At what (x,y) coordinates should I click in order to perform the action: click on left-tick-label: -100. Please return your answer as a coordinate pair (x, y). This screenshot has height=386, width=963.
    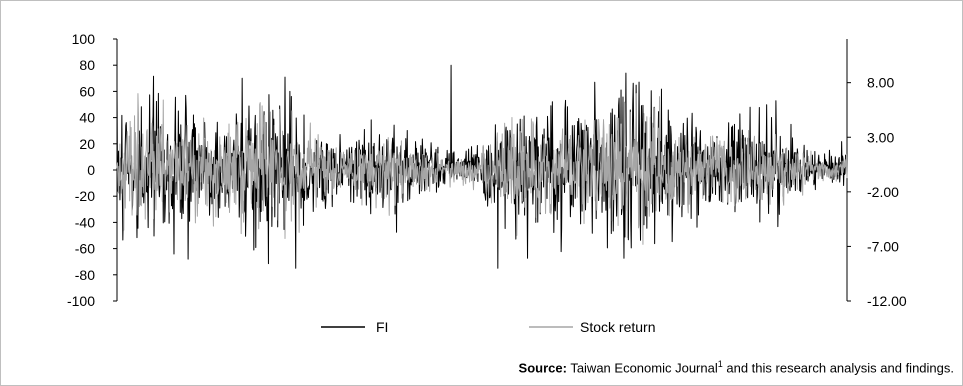
    Looking at the image, I should click on (81, 301).